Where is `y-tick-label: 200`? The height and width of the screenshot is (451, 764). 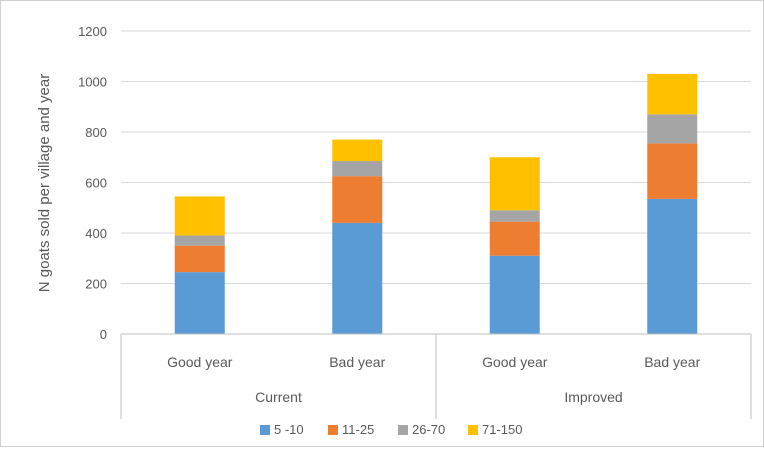 y-tick-label: 200 is located at coordinates (96, 284).